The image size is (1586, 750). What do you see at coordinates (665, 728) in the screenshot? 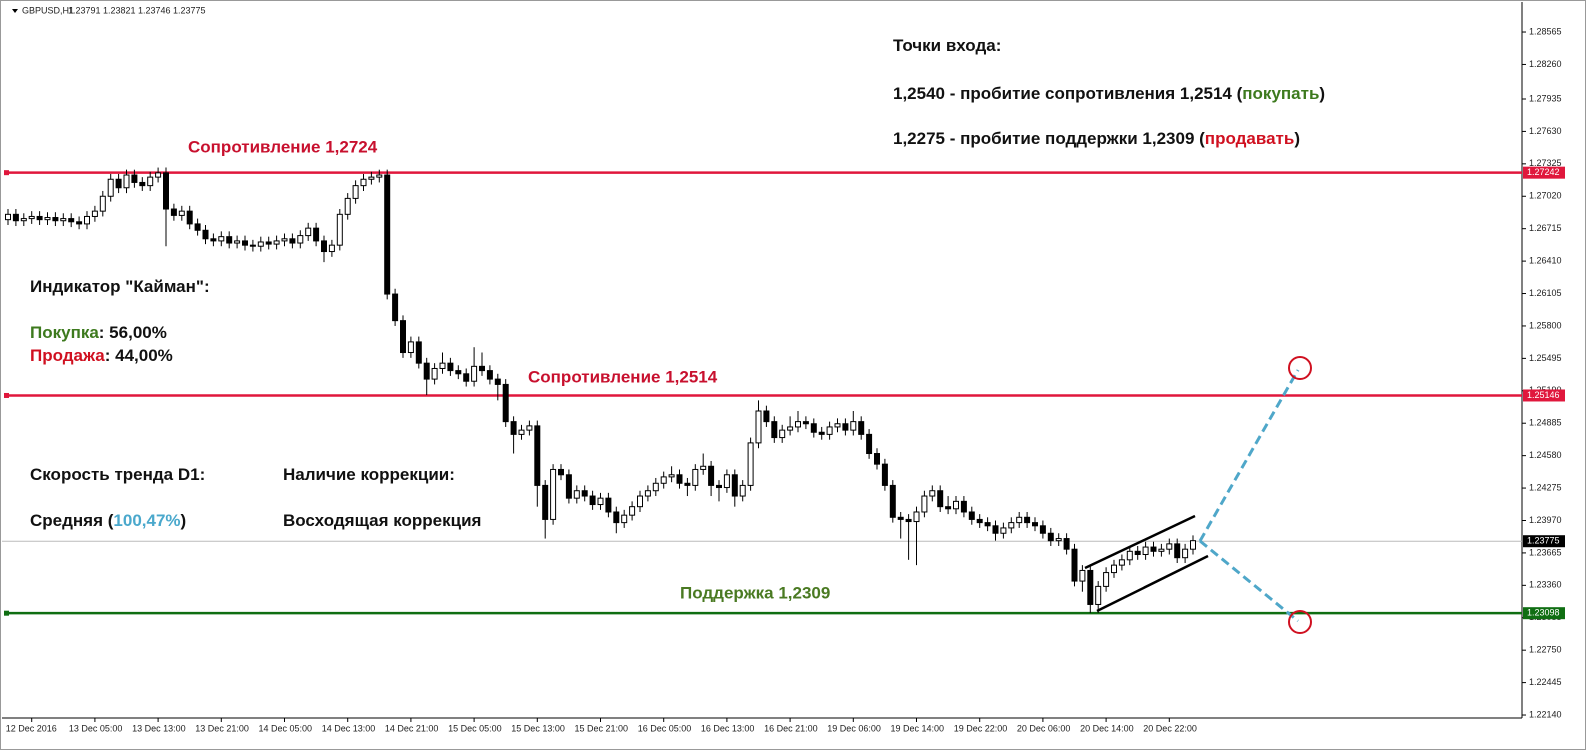
I see `x-tick-label: 16 Dec 05:00` at bounding box center [665, 728].